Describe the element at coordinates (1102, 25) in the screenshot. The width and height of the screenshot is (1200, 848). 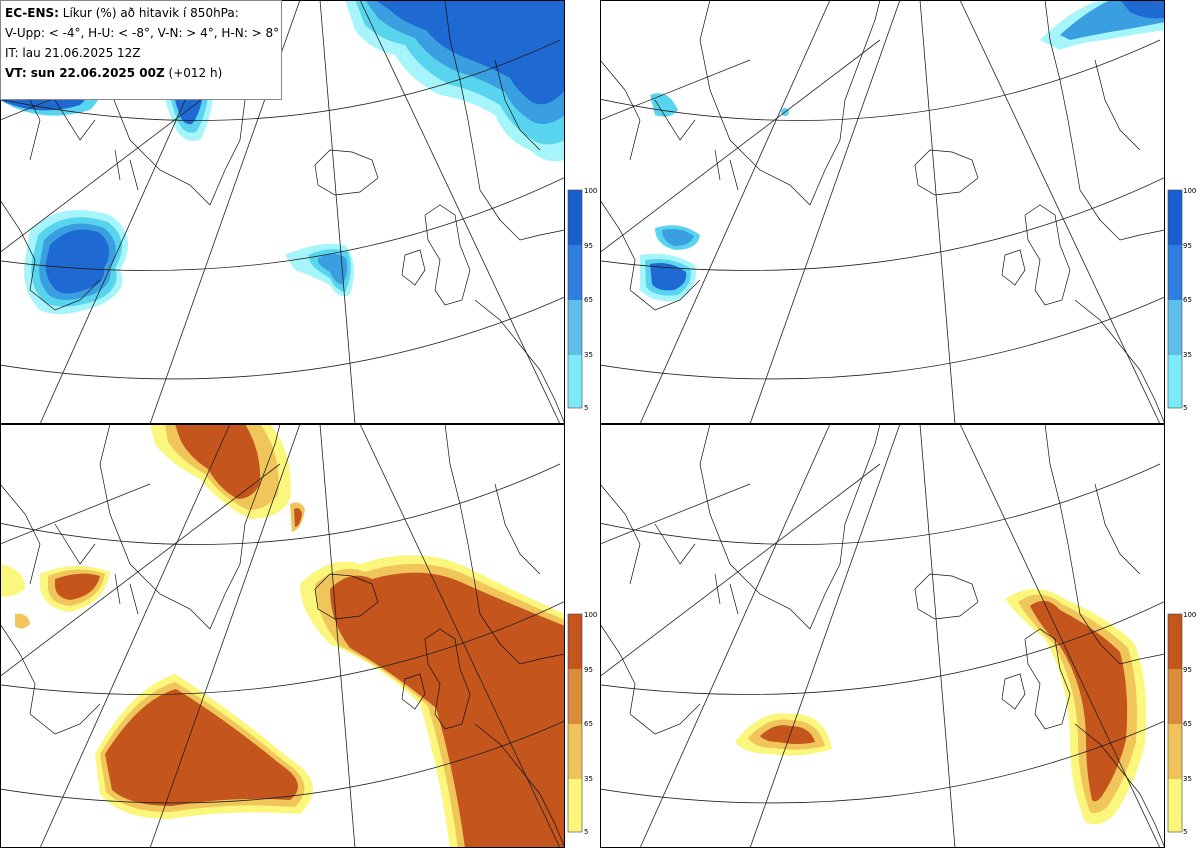
I see `cold-region-svalbard` at that location.